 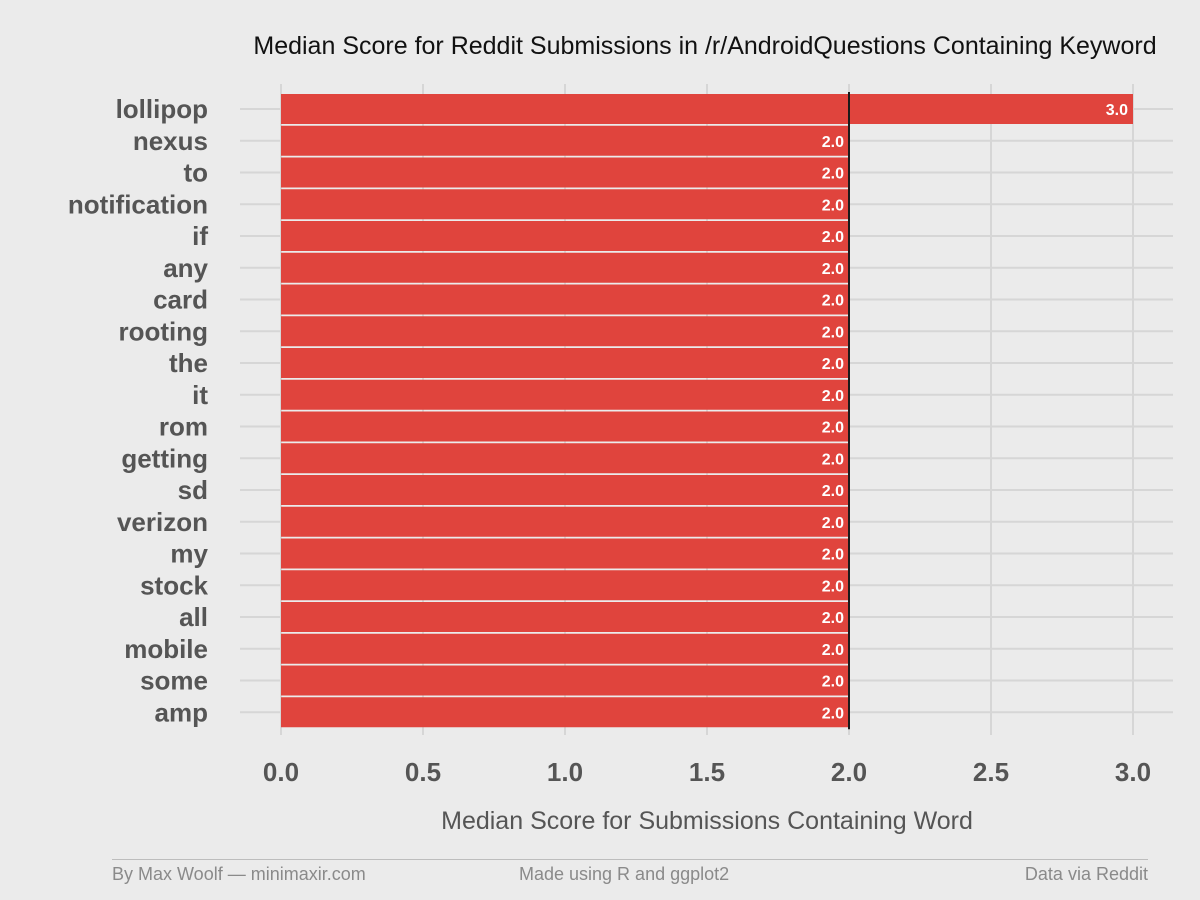 What do you see at coordinates (163, 331) in the screenshot?
I see `y-tick-label: rooting` at bounding box center [163, 331].